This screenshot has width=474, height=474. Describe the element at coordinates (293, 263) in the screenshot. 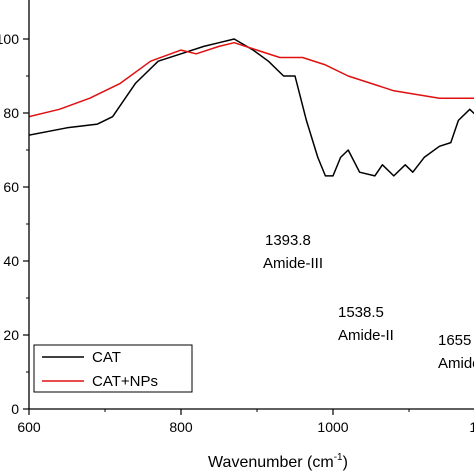

I see `annotation-label: Amide-III` at that location.